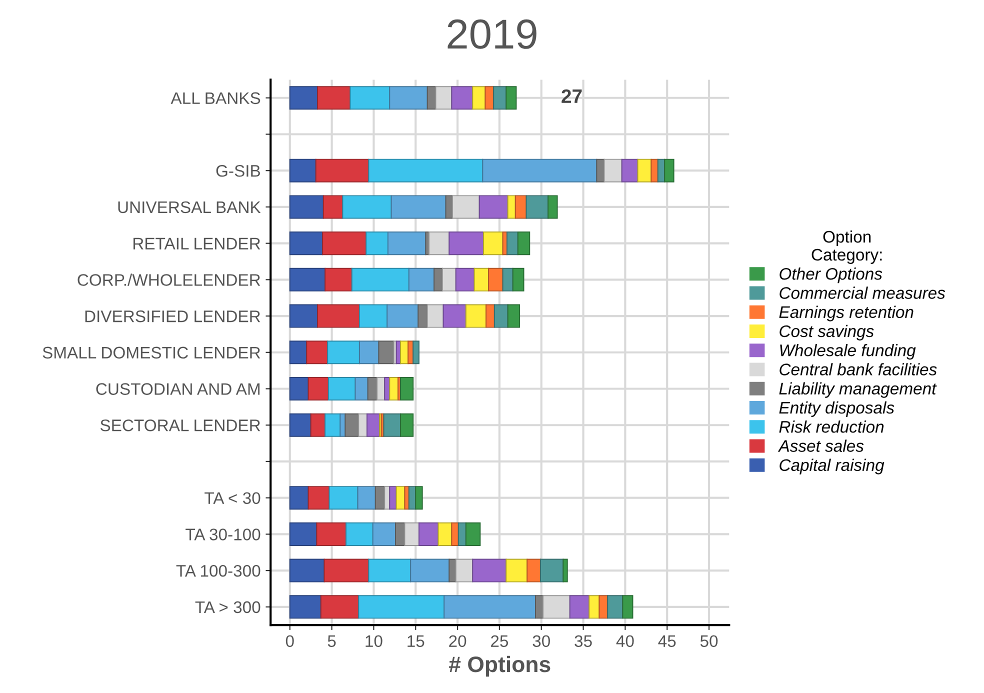 Image resolution: width=984 pixels, height=693 pixels. What do you see at coordinates (583, 641) in the screenshot?
I see `x-tick-label: 35` at bounding box center [583, 641].